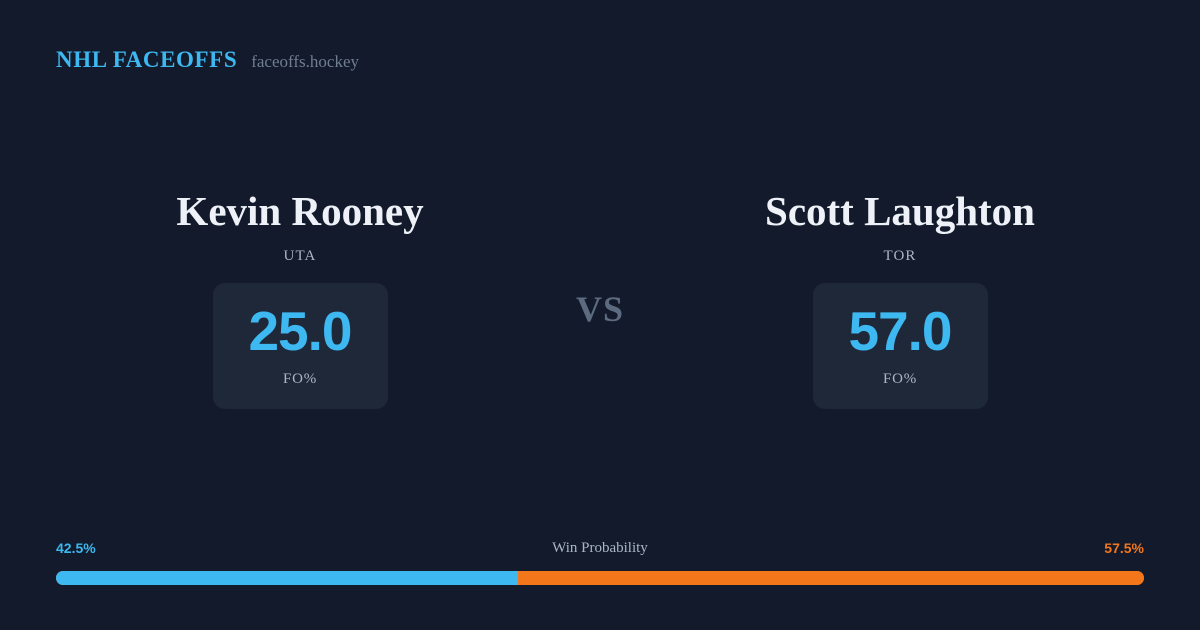 The width and height of the screenshot is (1200, 630). I want to click on win-probability-bar-left-segment, so click(287, 578).